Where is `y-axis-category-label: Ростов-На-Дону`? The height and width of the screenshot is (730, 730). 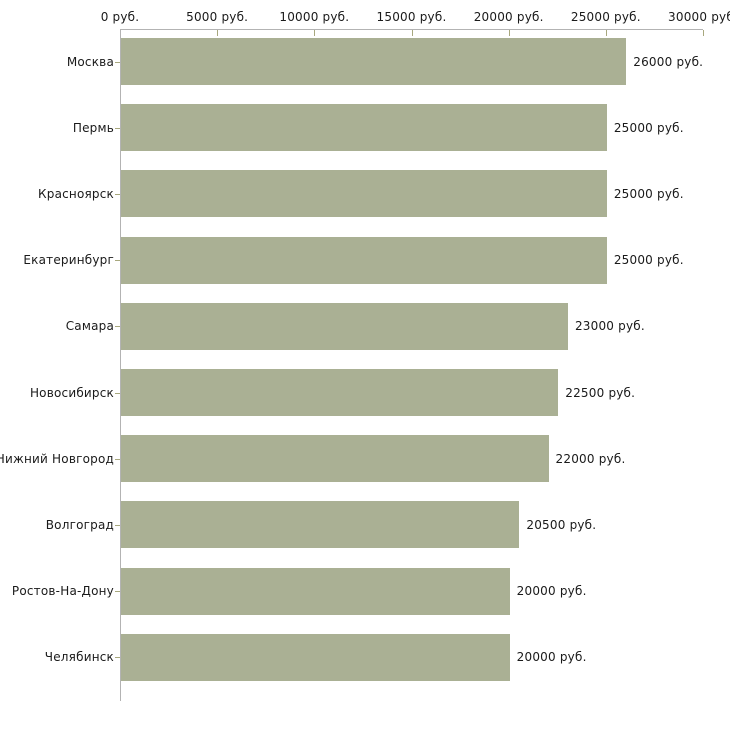
y-axis-category-label: Ростов-На-Дону is located at coordinates (62, 591).